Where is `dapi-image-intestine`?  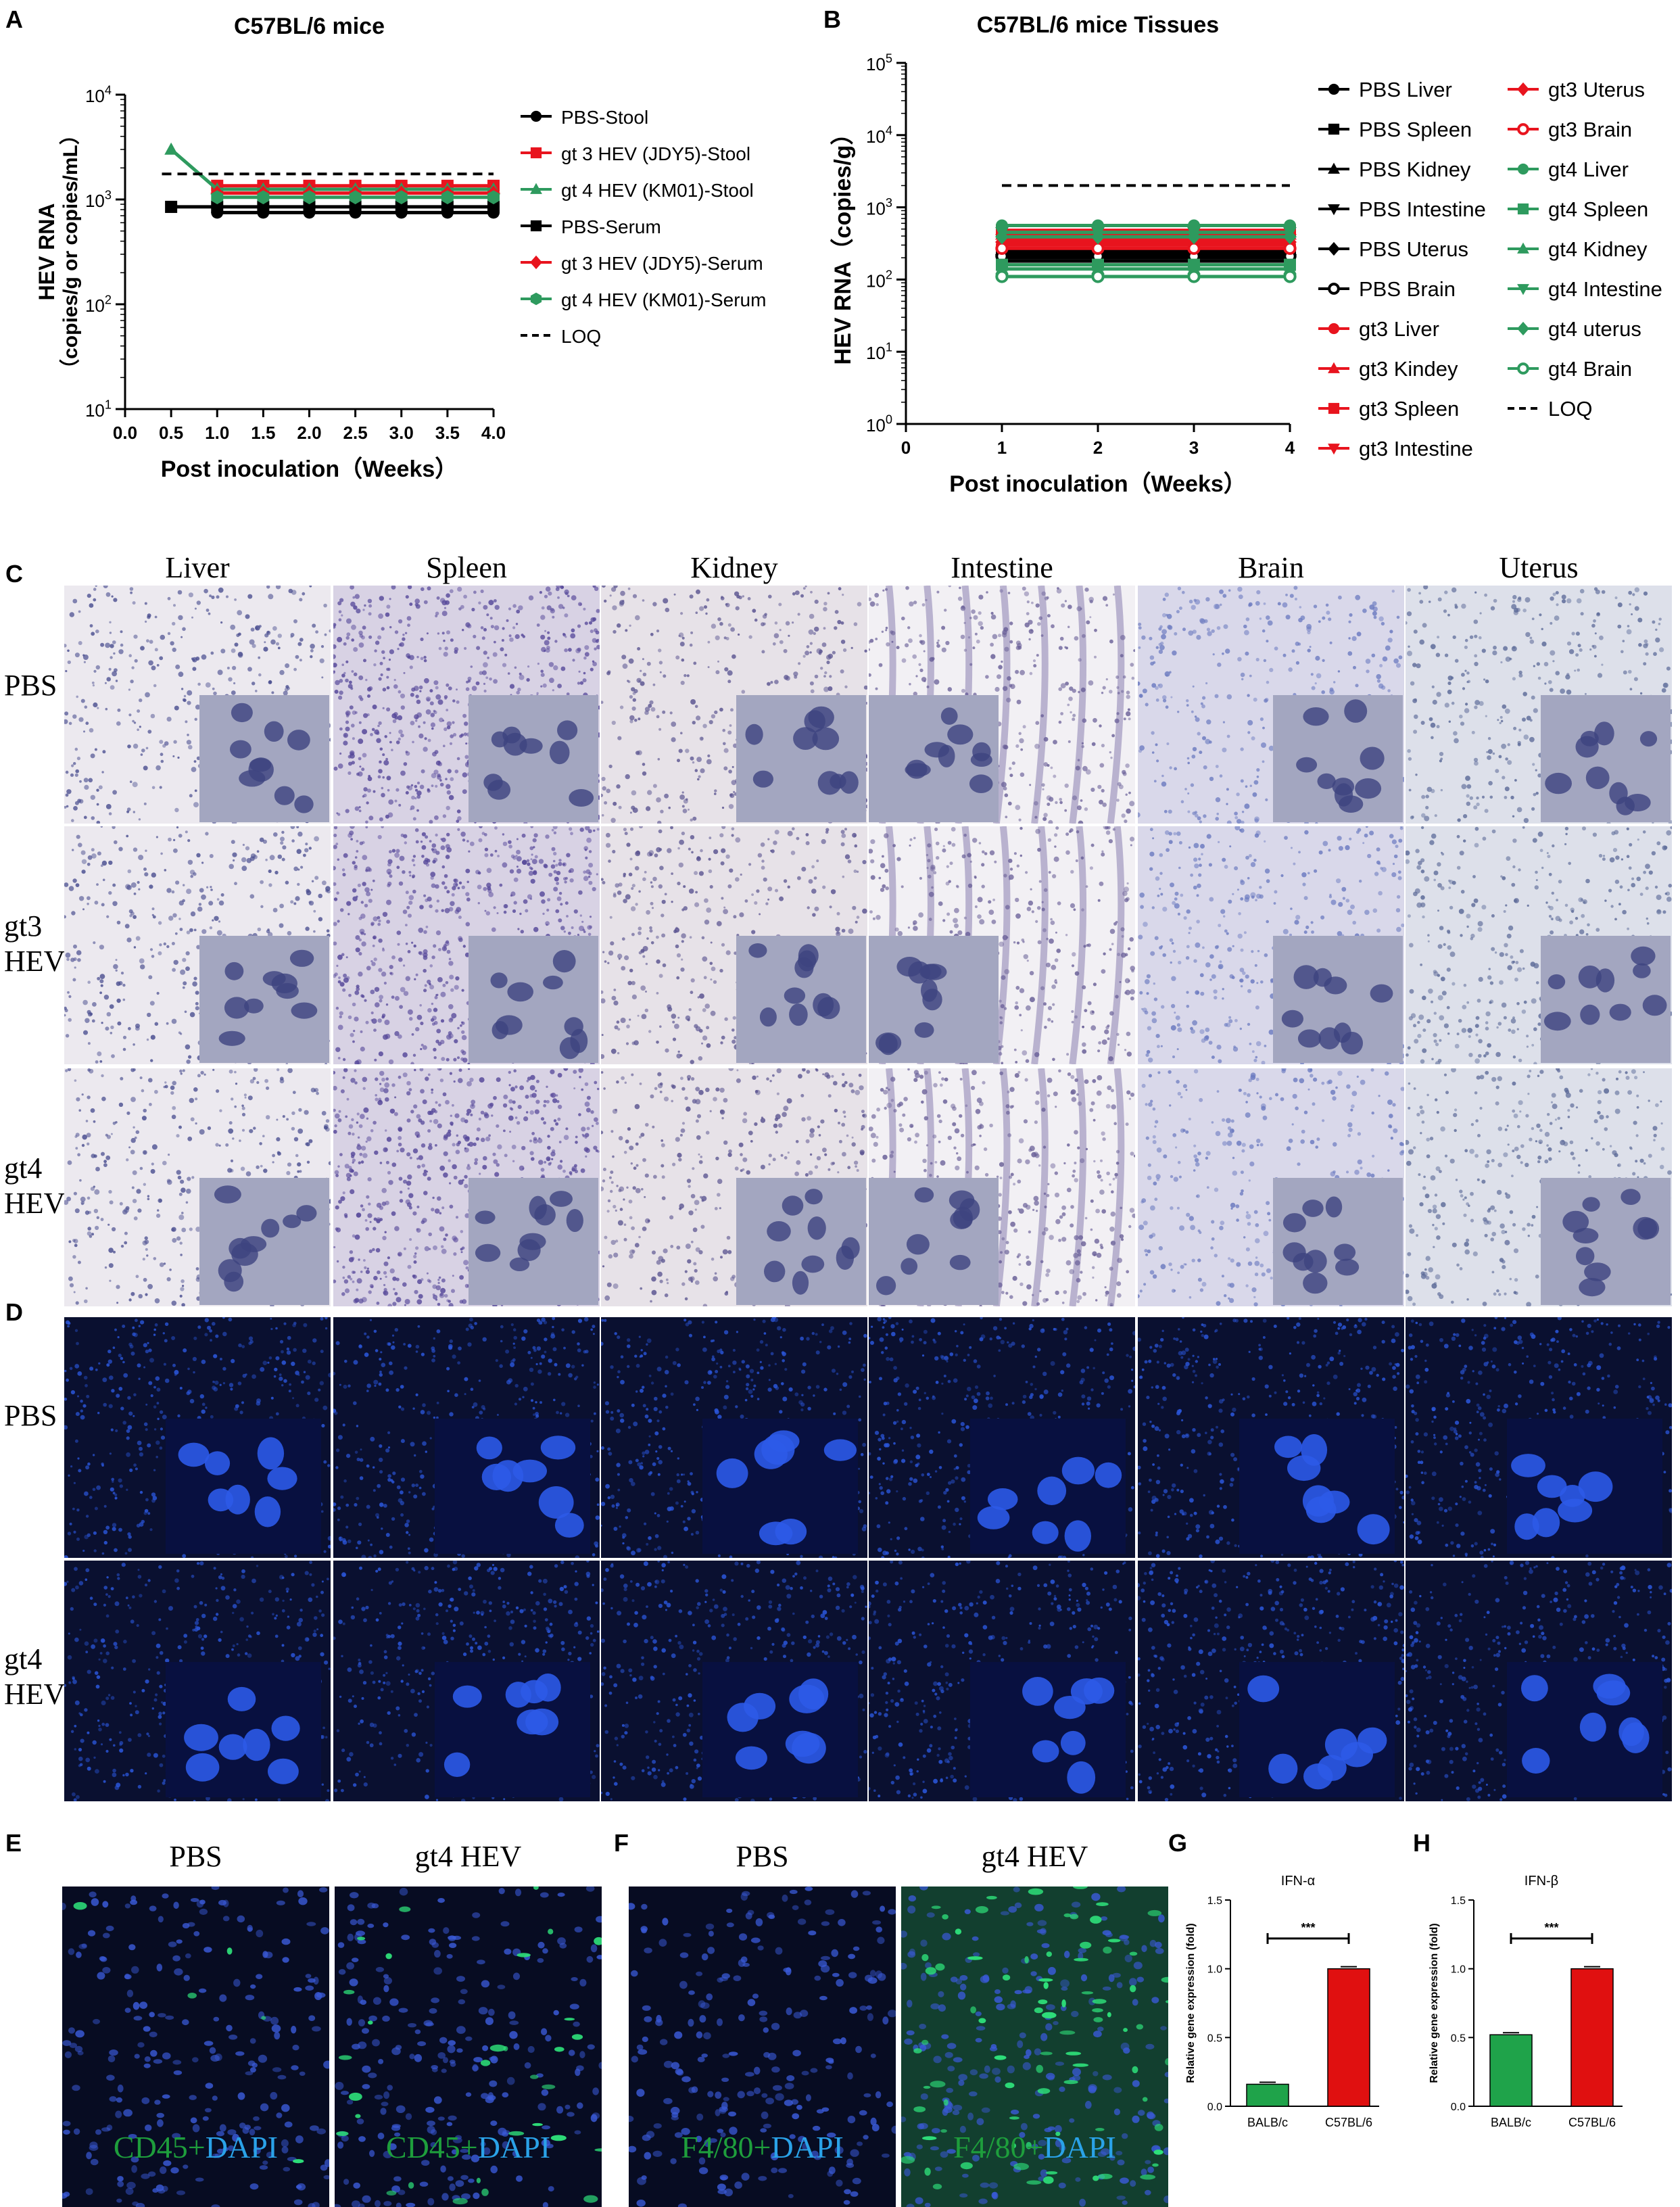 dapi-image-intestine is located at coordinates (1002, 1438).